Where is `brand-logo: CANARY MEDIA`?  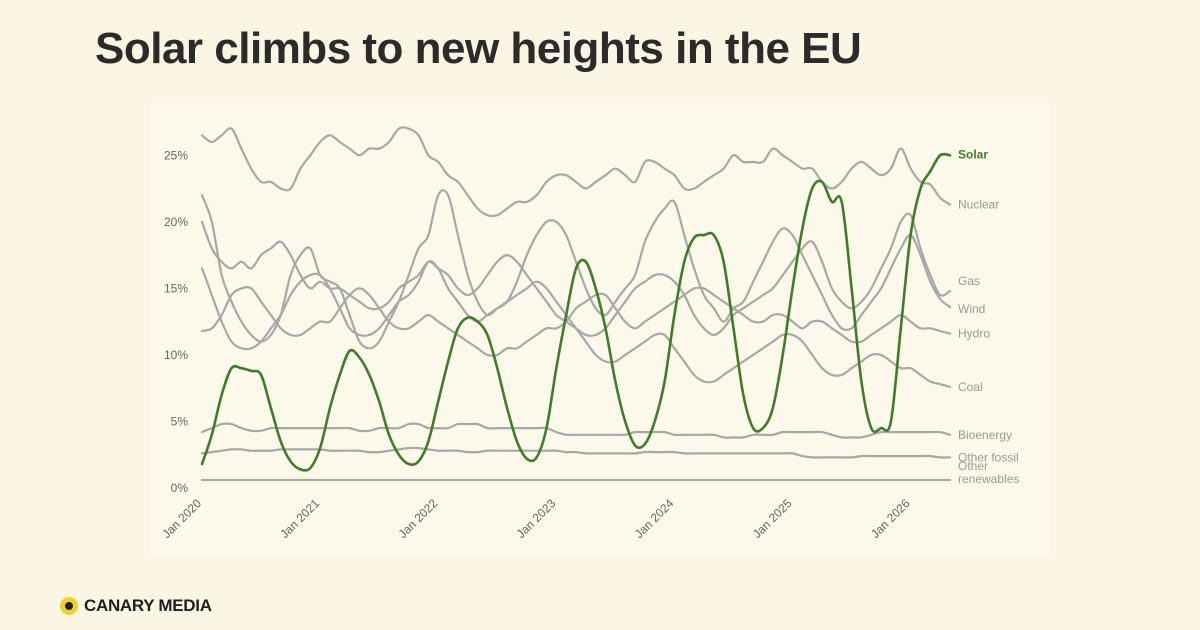
brand-logo: CANARY MEDIA is located at coordinates (136, 606).